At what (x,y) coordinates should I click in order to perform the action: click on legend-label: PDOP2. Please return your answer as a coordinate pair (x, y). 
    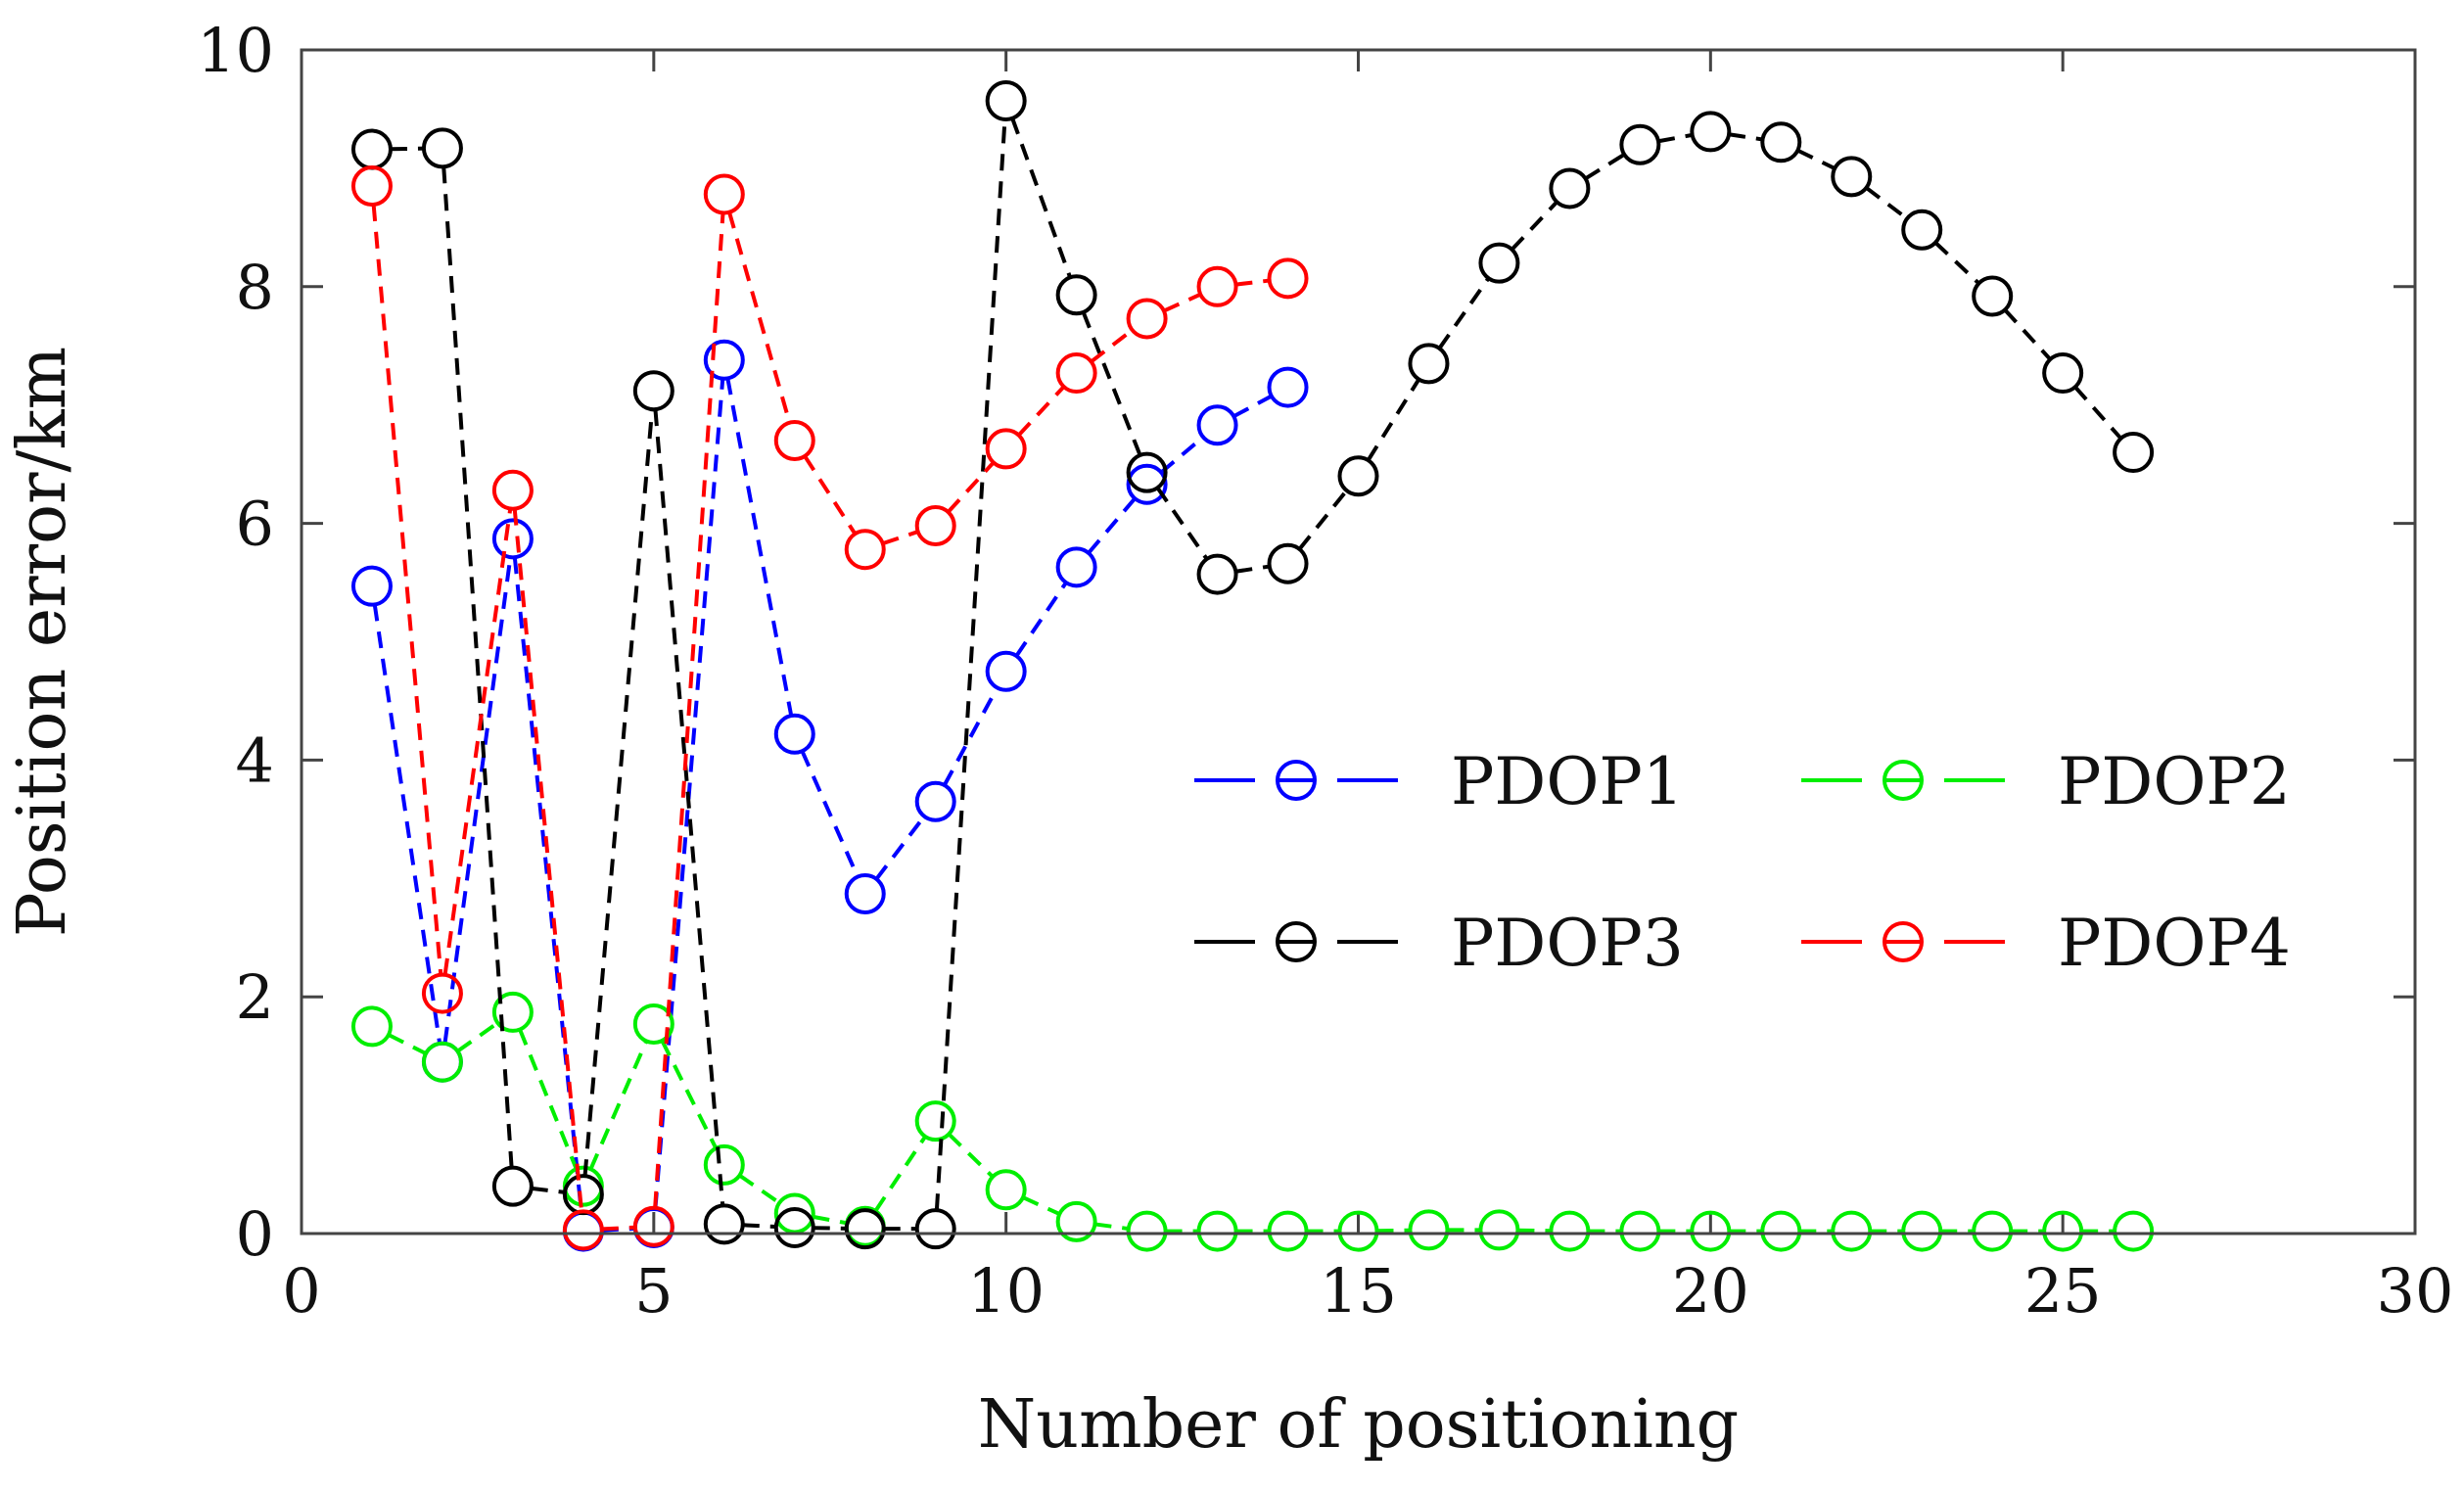
    Looking at the image, I should click on (2174, 781).